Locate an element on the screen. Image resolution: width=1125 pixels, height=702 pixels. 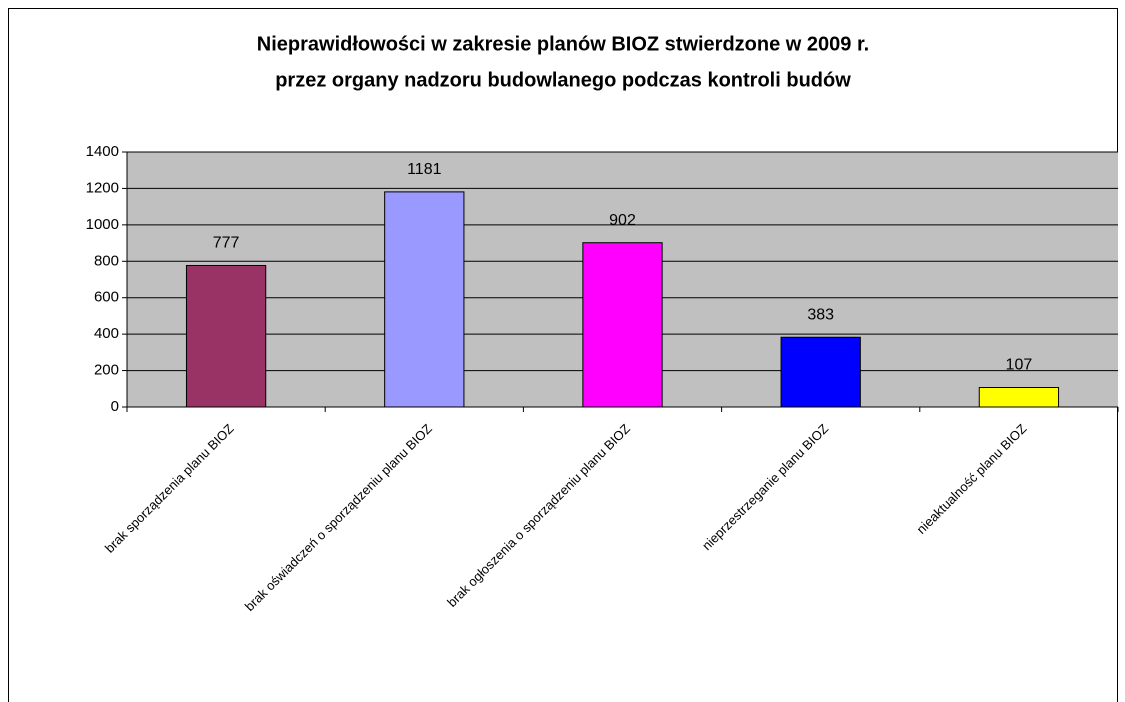
y-tick-label: 400 is located at coordinates (106, 333).